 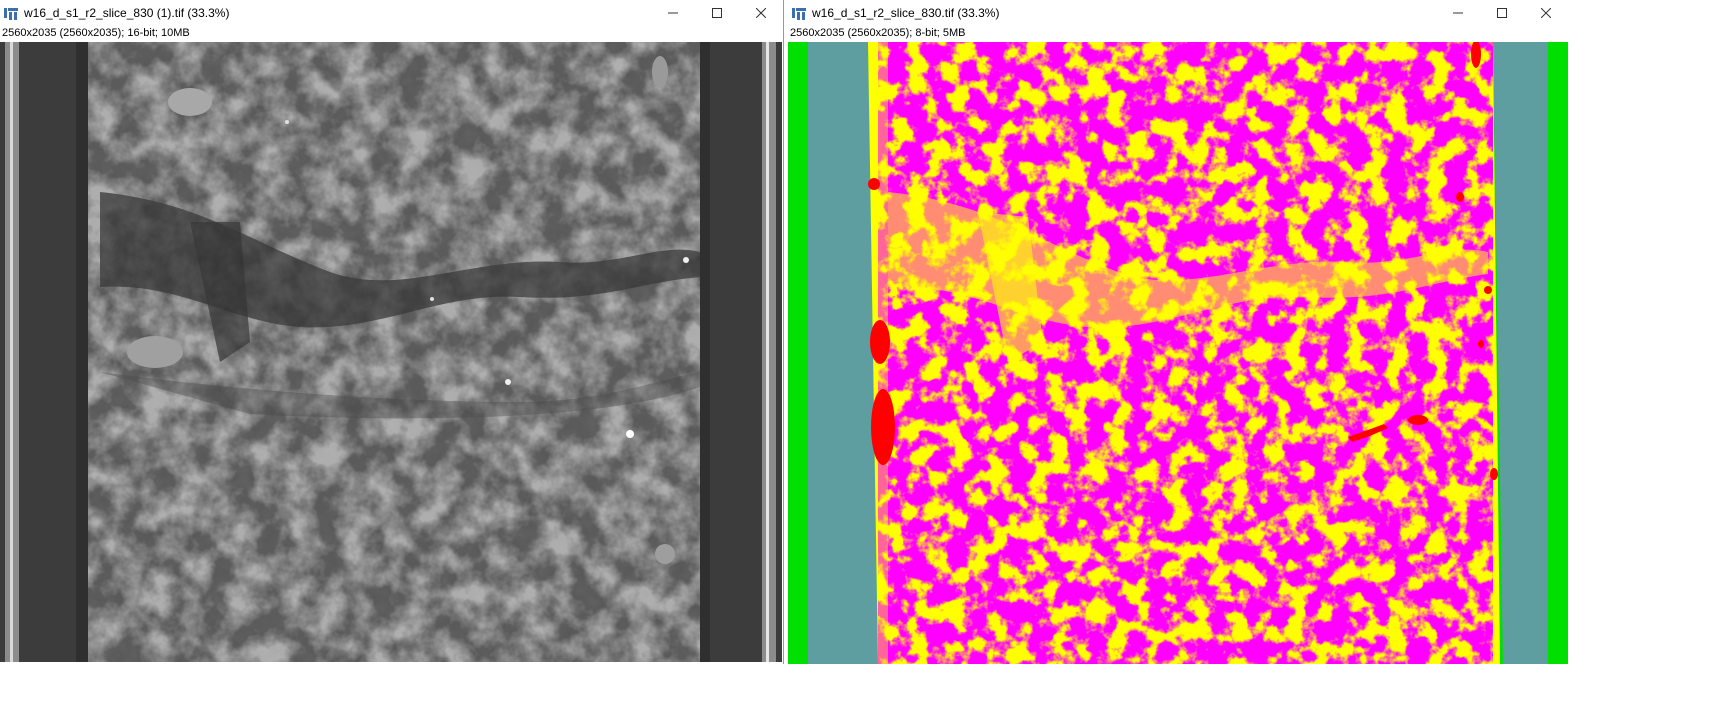 I want to click on window-title: w16_d_s1_r2_slice_830 (1).tif (33.3%), so click(x=127, y=13).